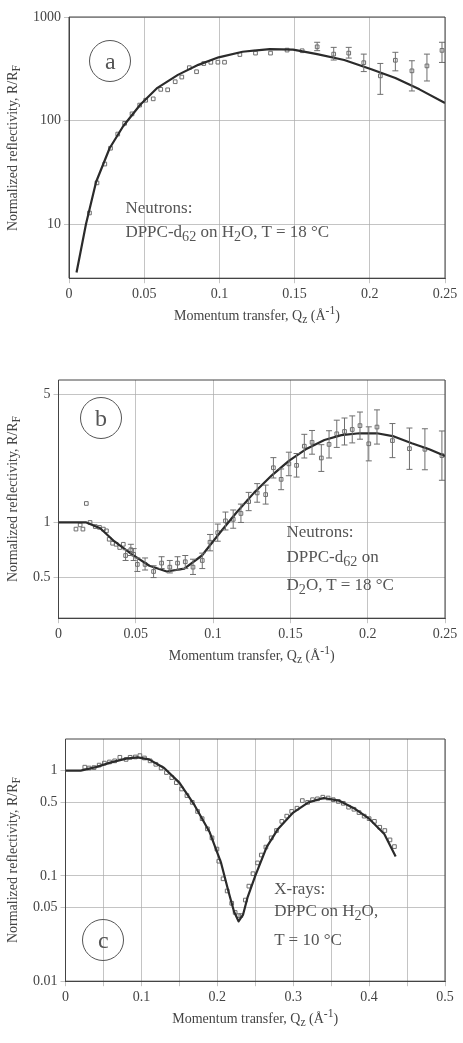  I want to click on annotation: c, so click(103, 940).